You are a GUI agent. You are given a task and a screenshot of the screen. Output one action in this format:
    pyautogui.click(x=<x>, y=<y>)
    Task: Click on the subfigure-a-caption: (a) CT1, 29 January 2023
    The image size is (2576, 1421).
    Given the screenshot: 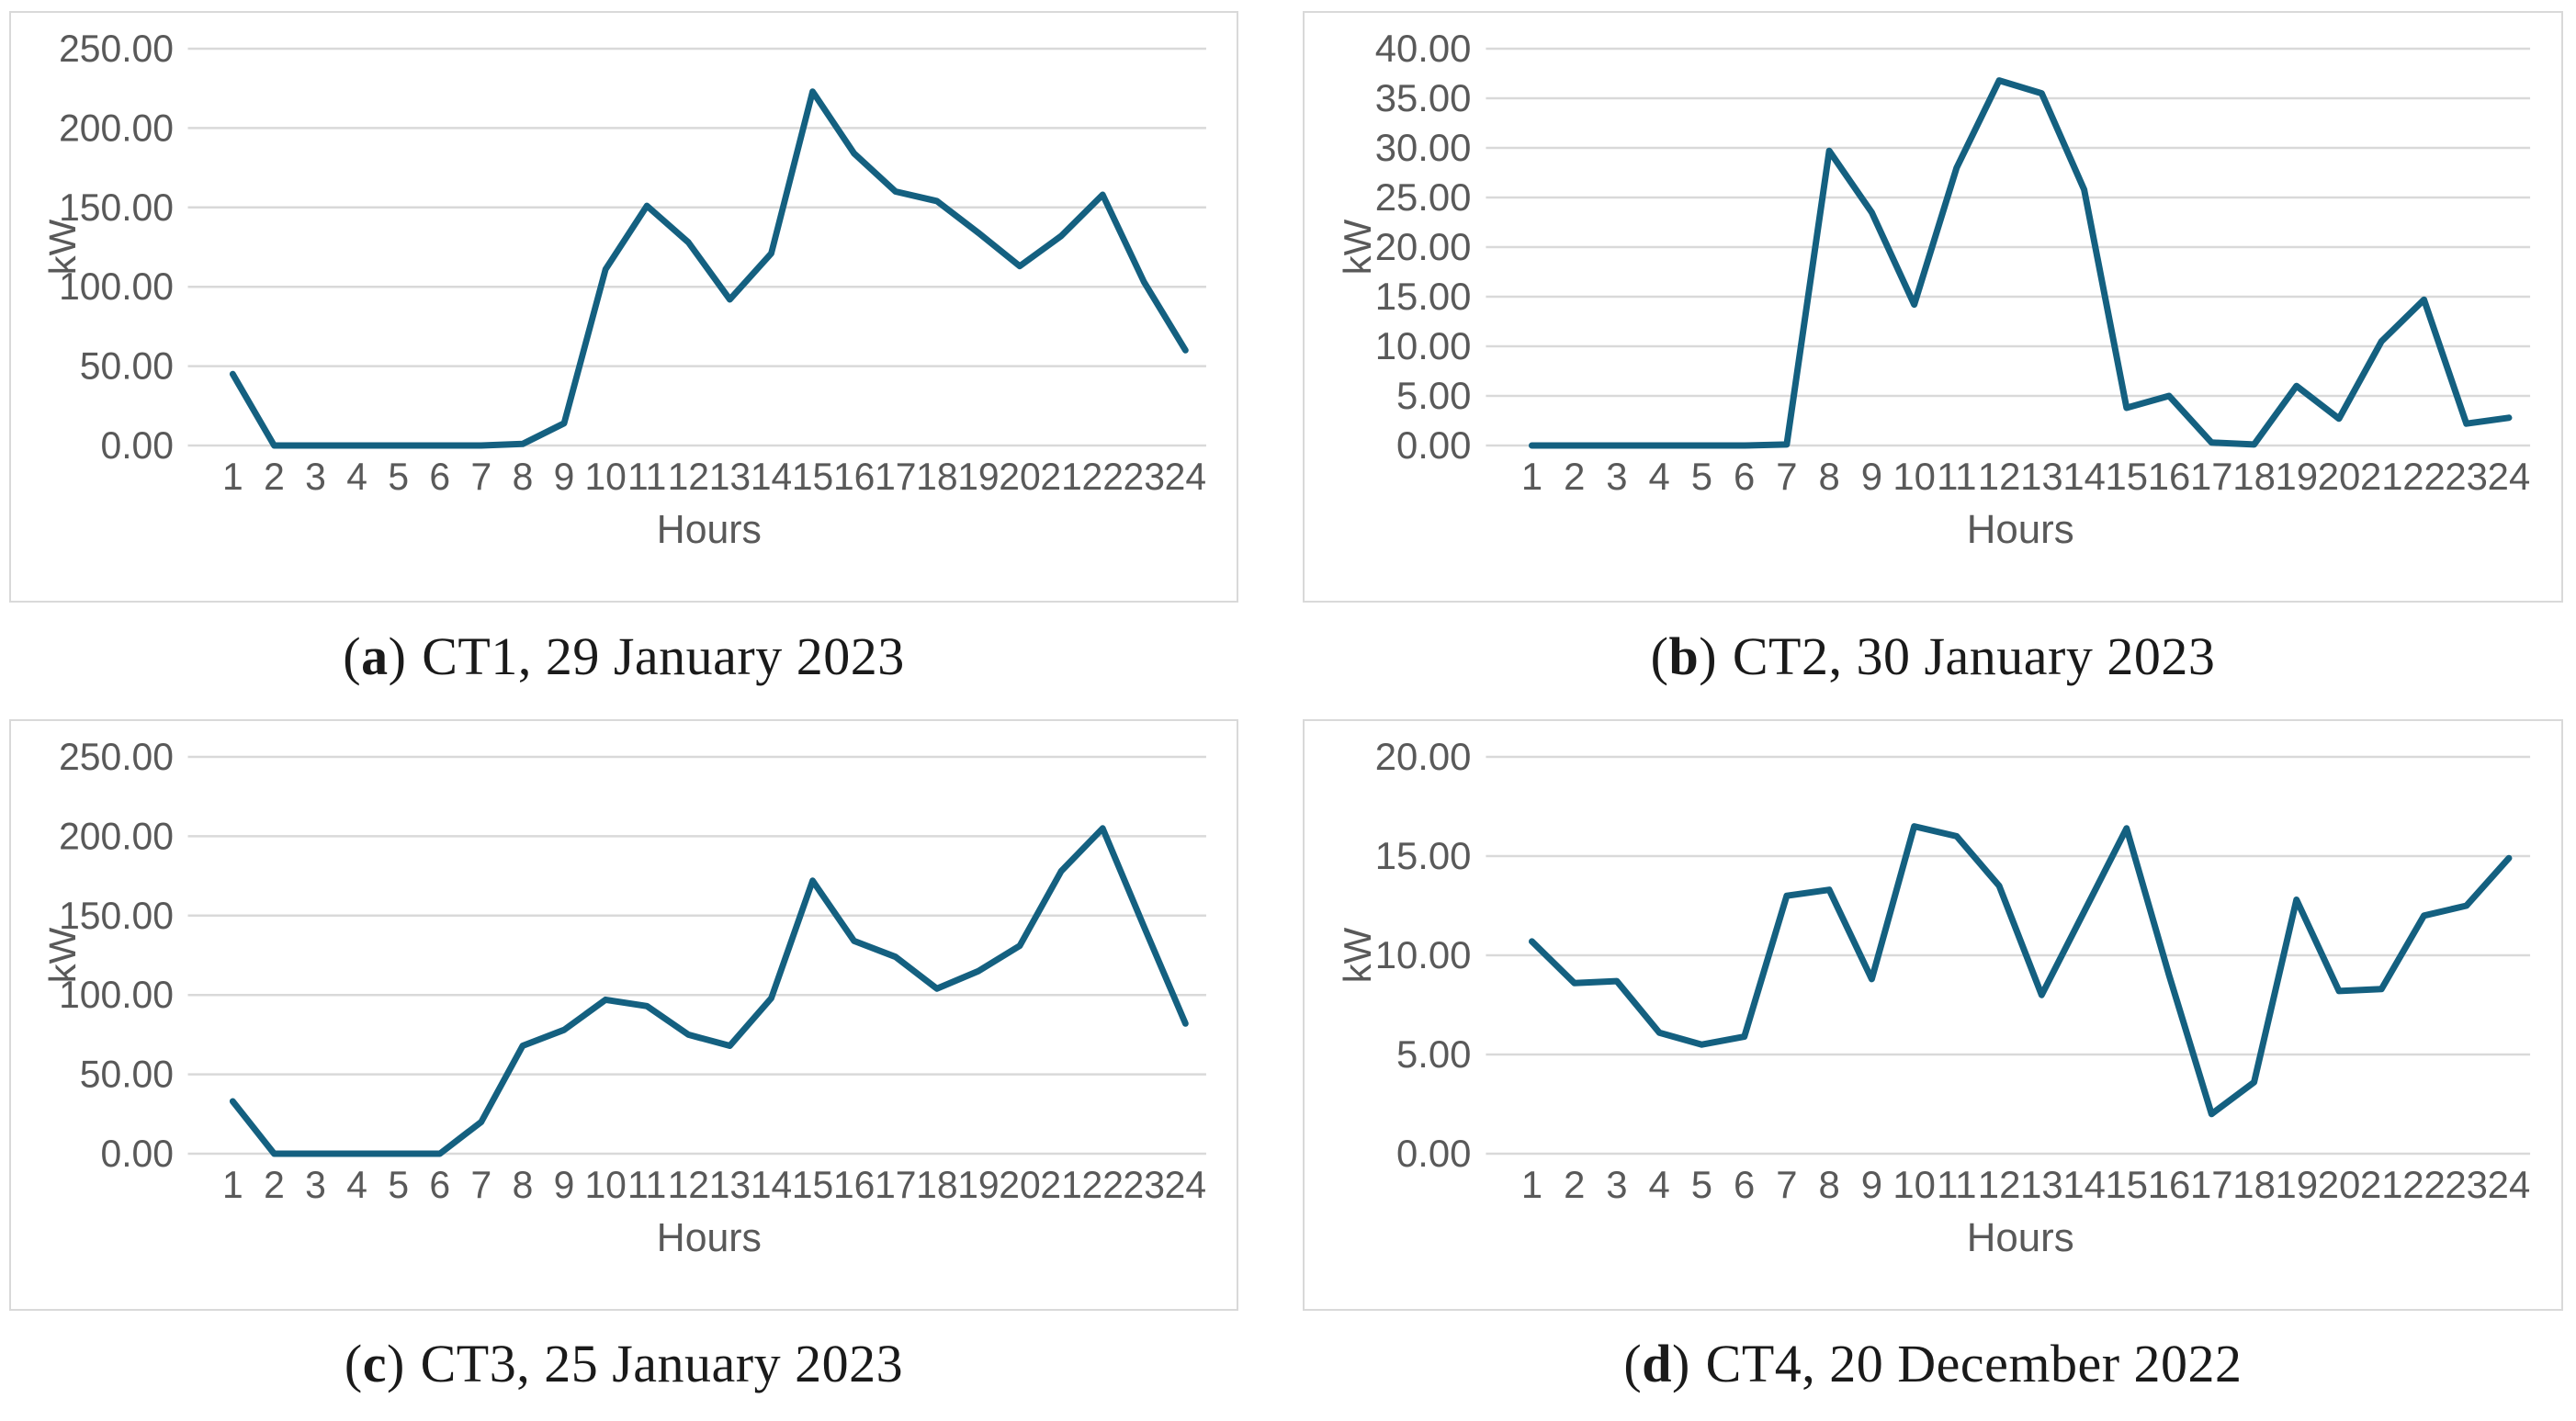 What is the action you would take?
    pyautogui.click(x=623, y=656)
    